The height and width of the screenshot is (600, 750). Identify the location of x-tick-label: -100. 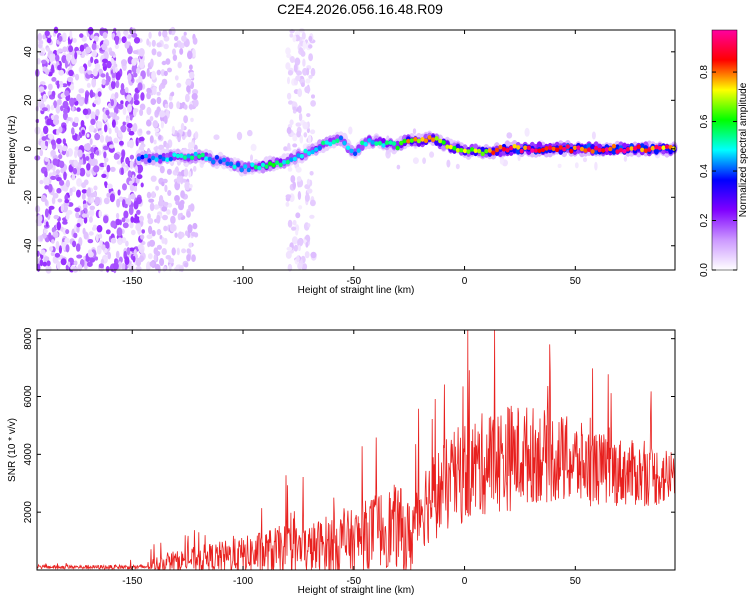
(243, 281).